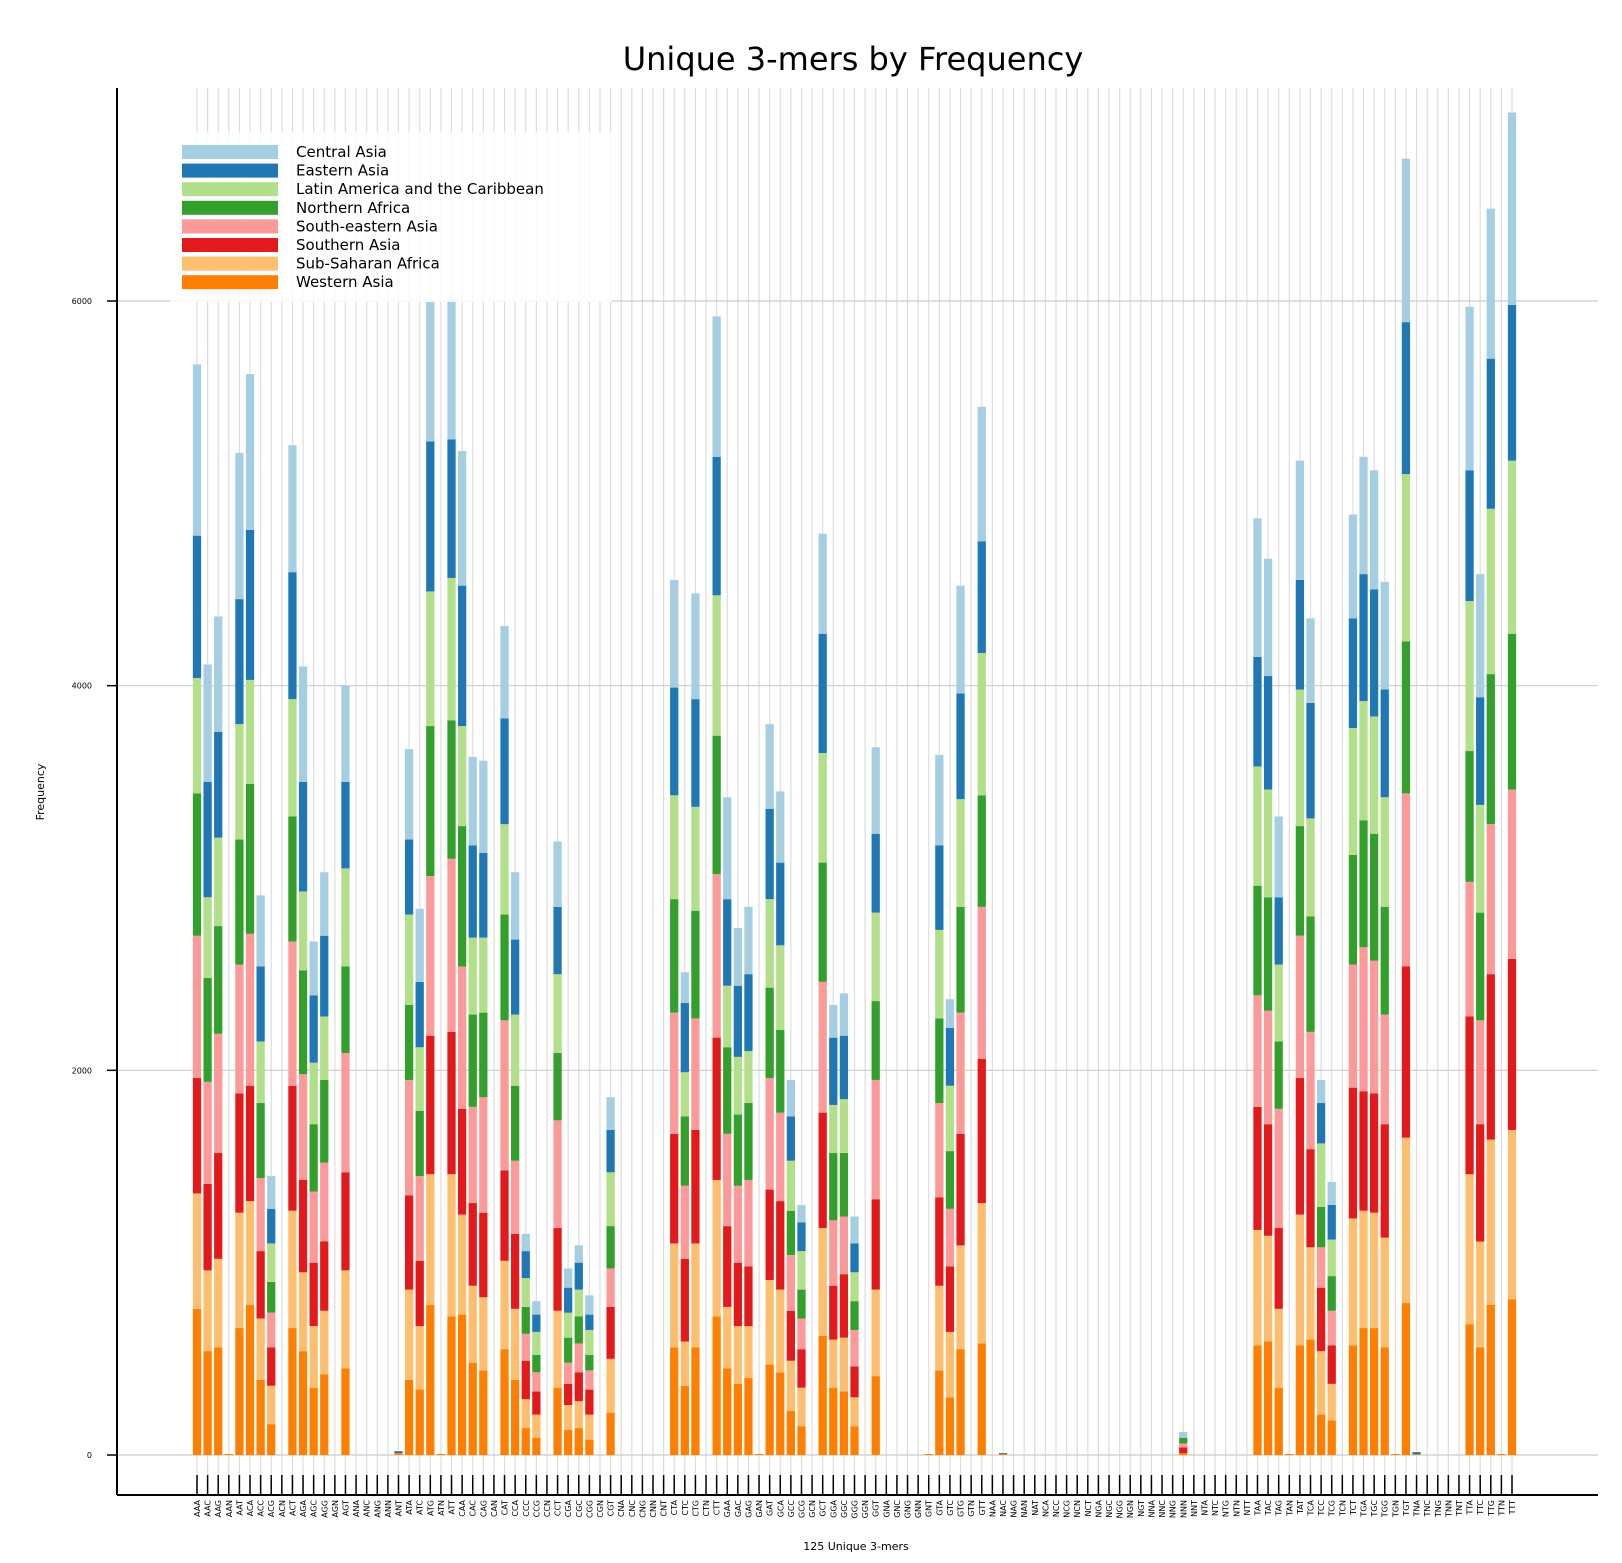 Image resolution: width=1622 pixels, height=1563 pixels. I want to click on x-tick-label: TNN, so click(1448, 1509).